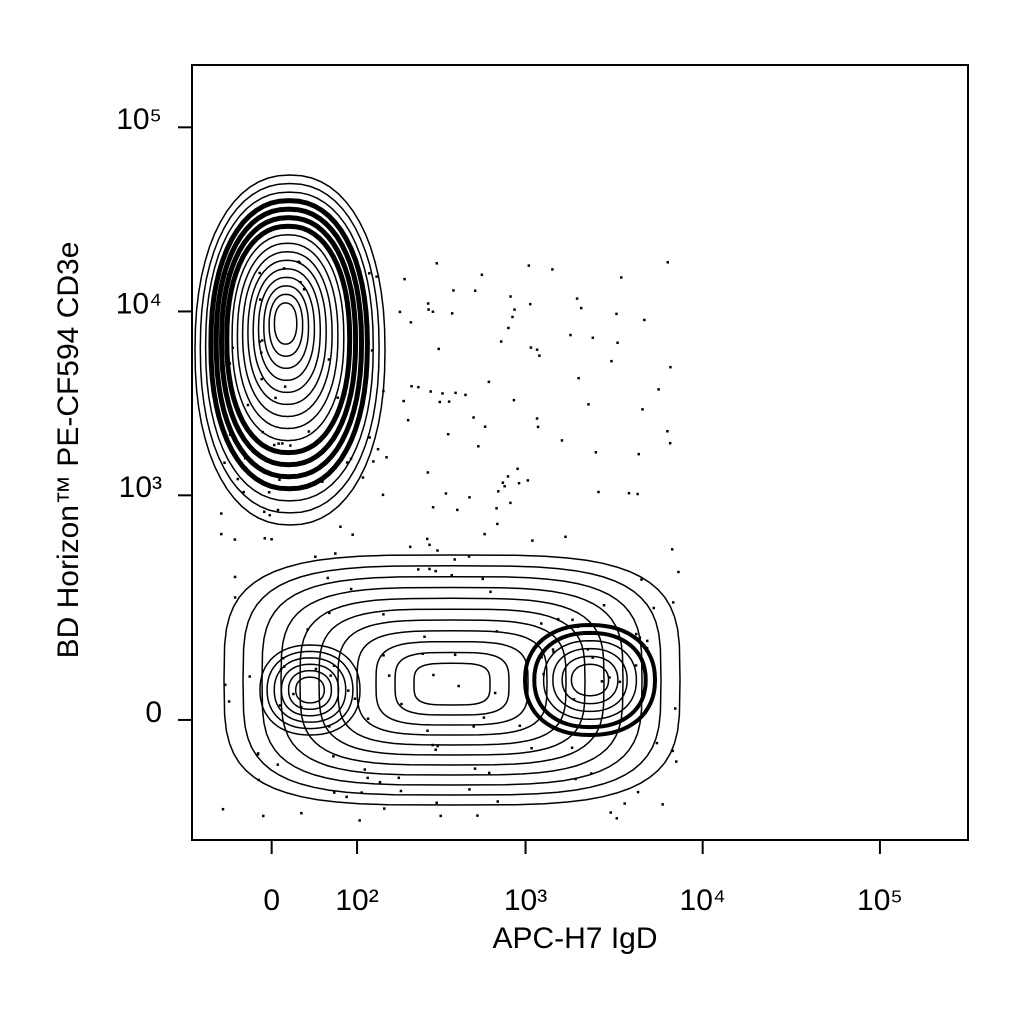  I want to click on y-tick-label: 10⁴, so click(139, 303).